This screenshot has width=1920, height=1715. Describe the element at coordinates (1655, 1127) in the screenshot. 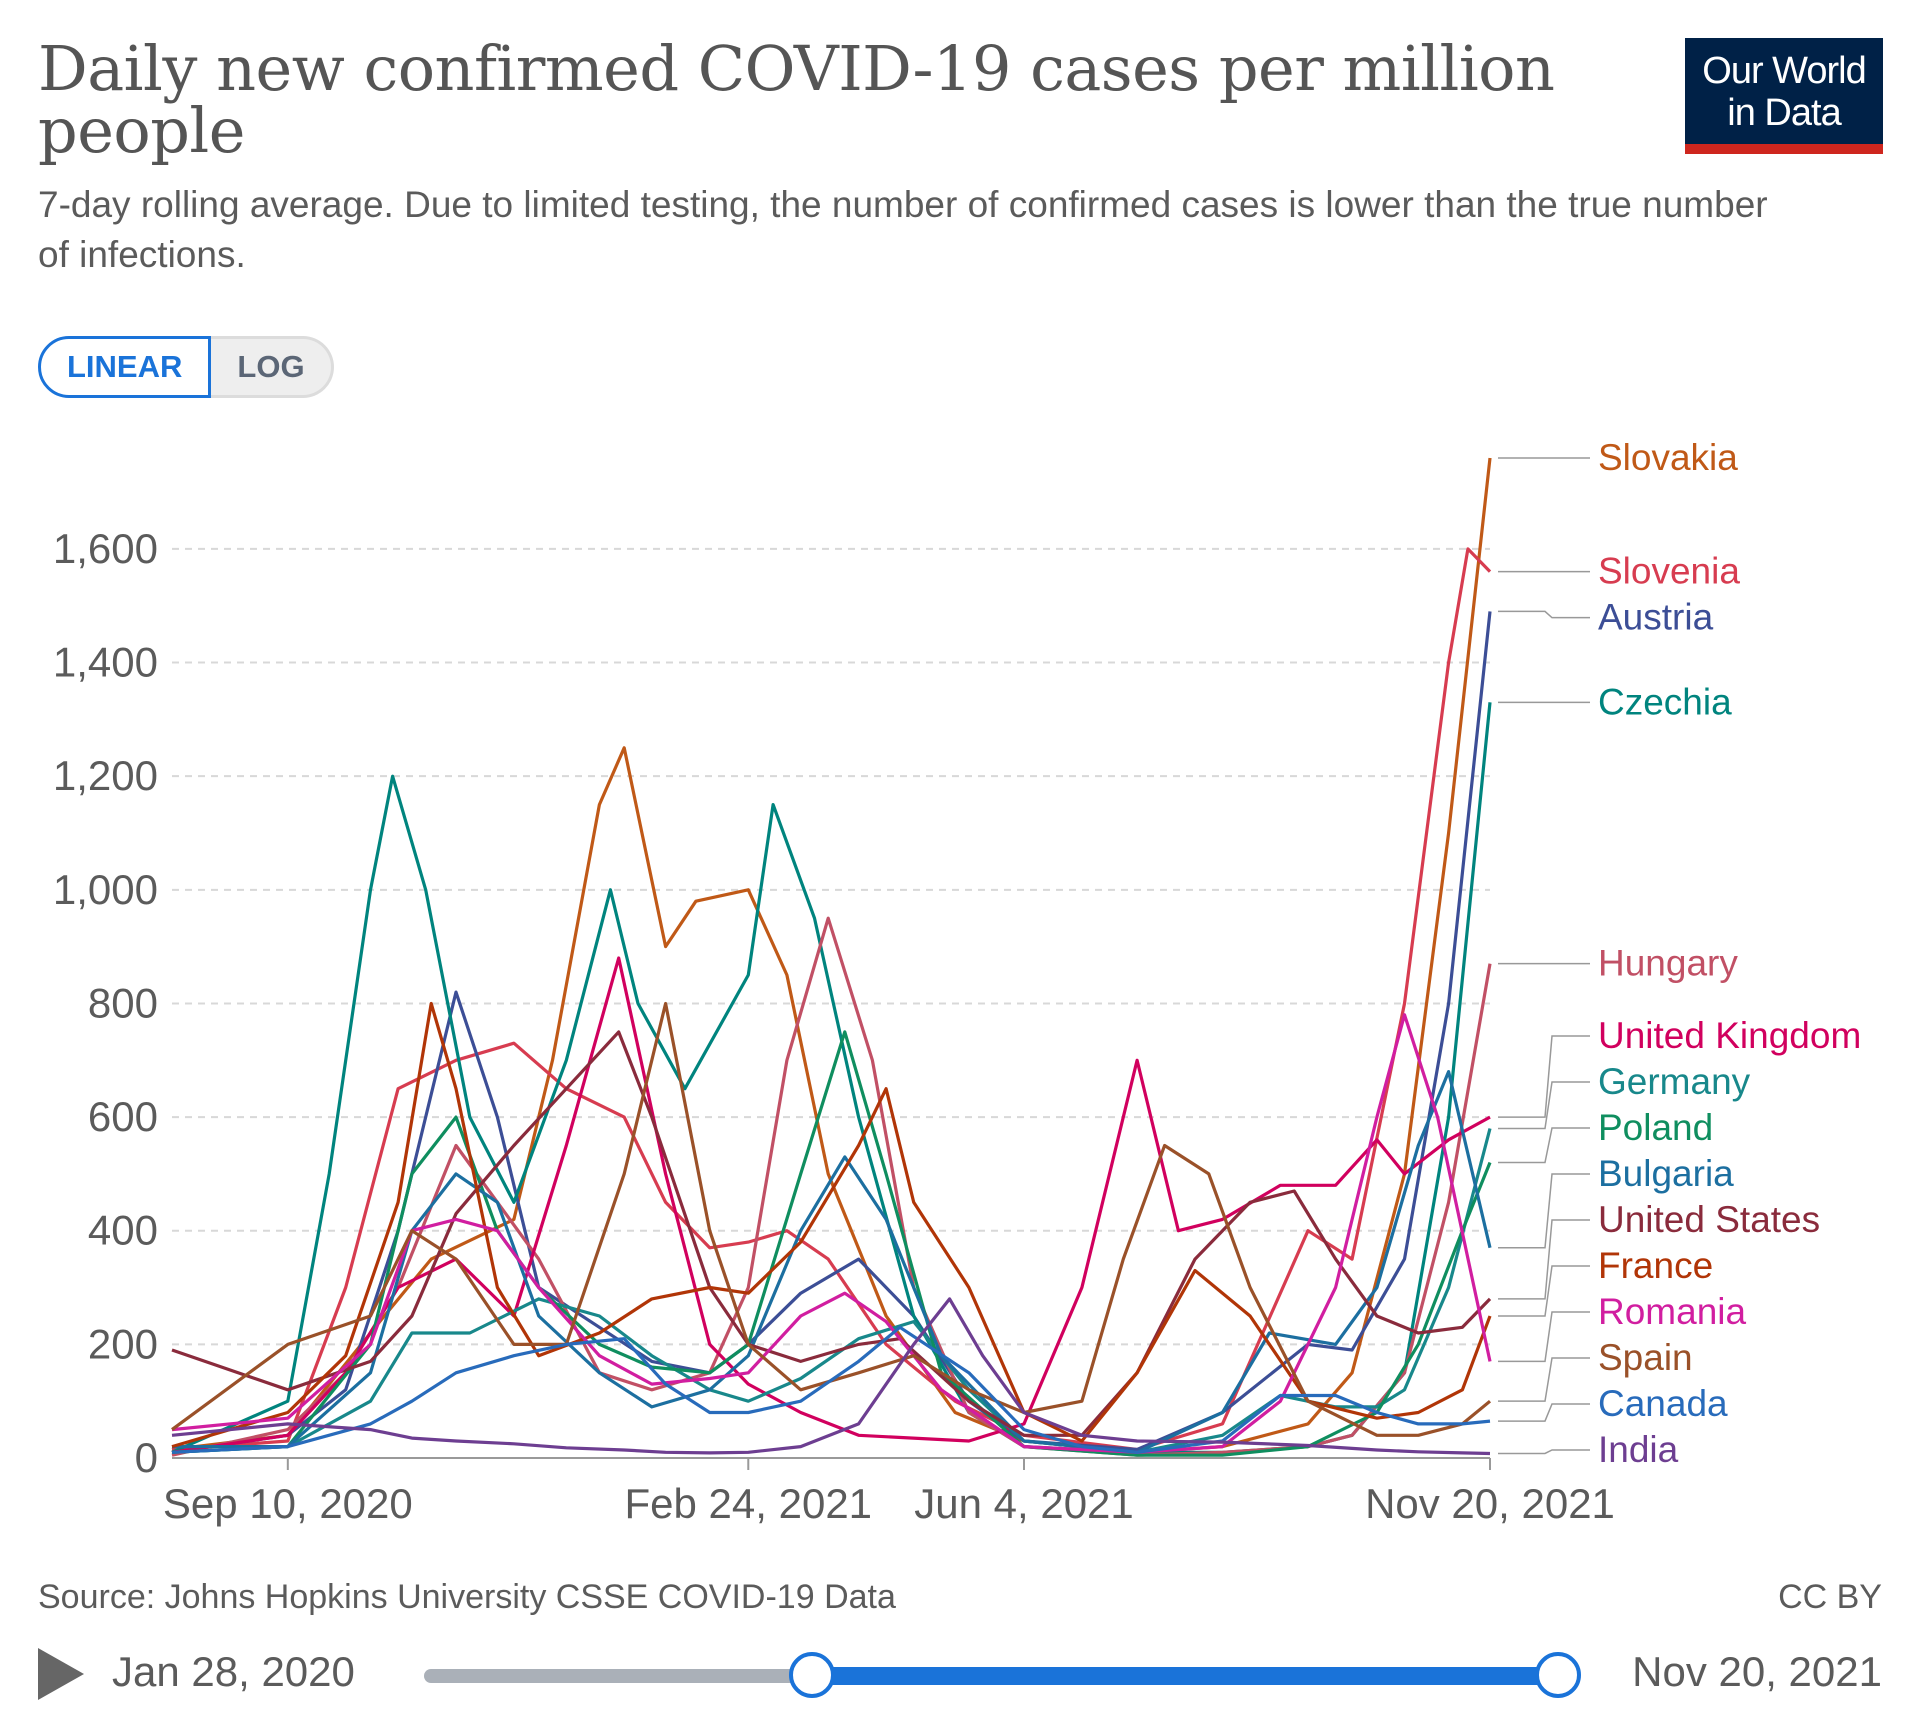

I see `legend-label-poland: Poland` at that location.